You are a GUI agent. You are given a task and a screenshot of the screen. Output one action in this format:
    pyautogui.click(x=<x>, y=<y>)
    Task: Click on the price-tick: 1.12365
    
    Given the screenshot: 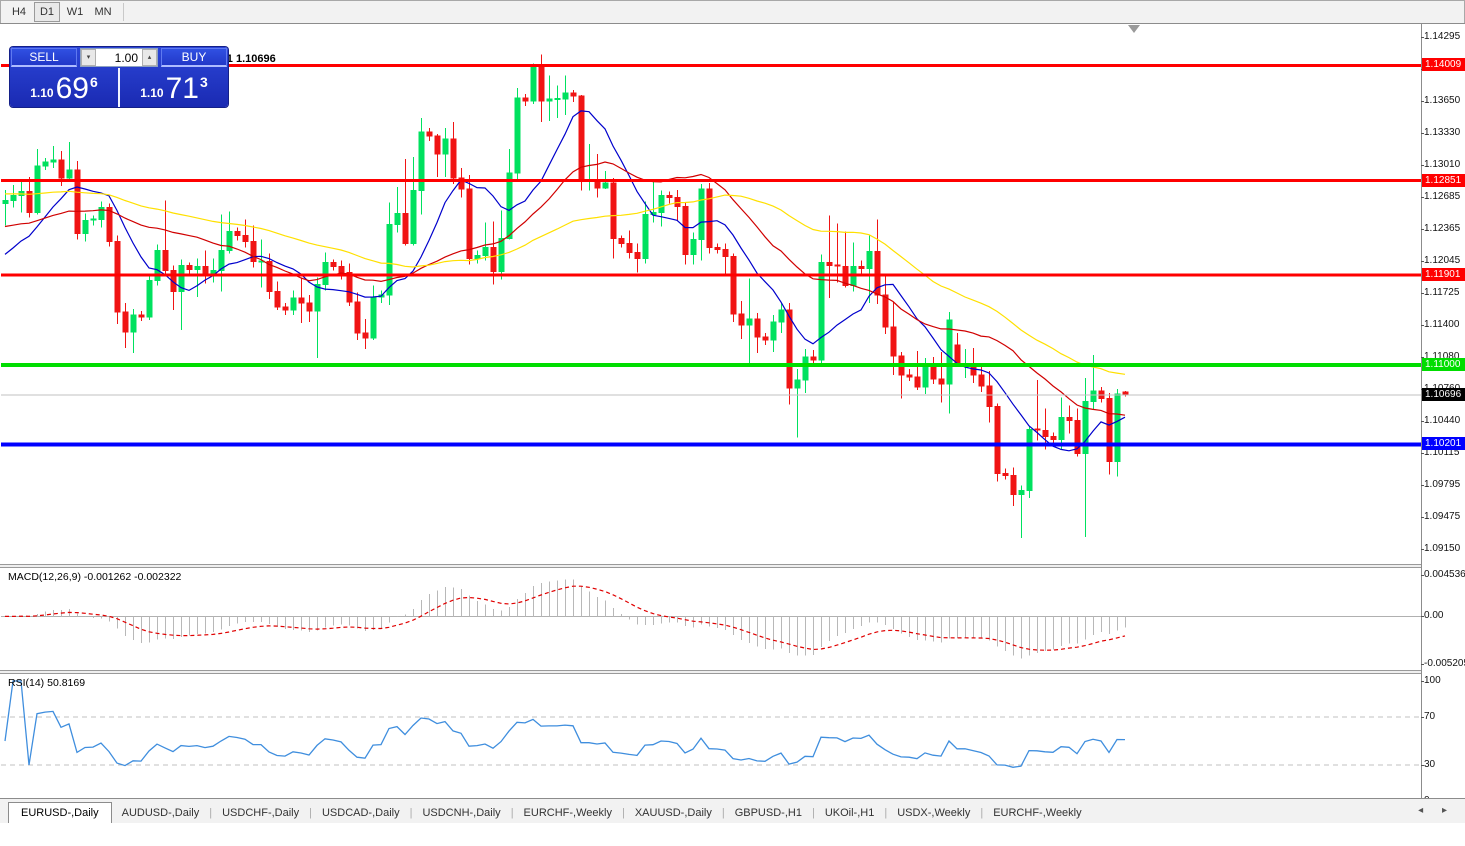 What is the action you would take?
    pyautogui.click(x=1440, y=229)
    